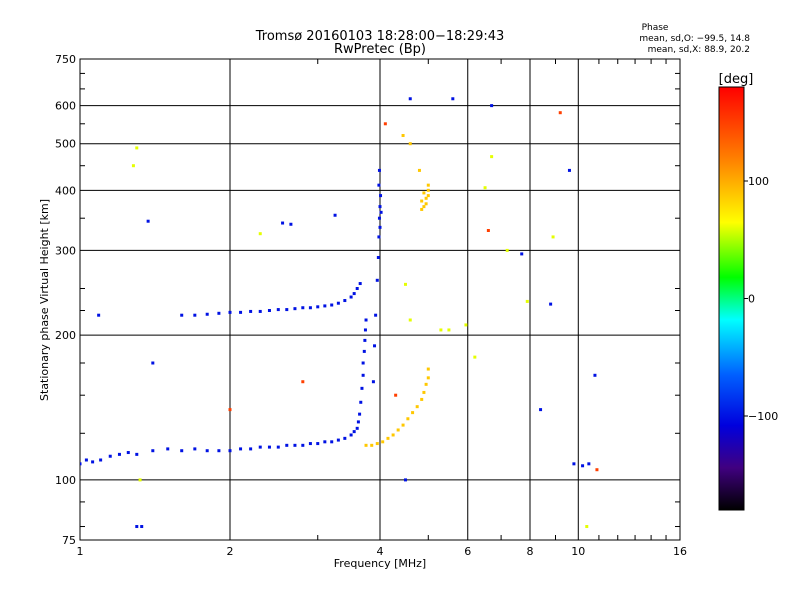  I want to click on x-tick-label: 6, so click(467, 551).